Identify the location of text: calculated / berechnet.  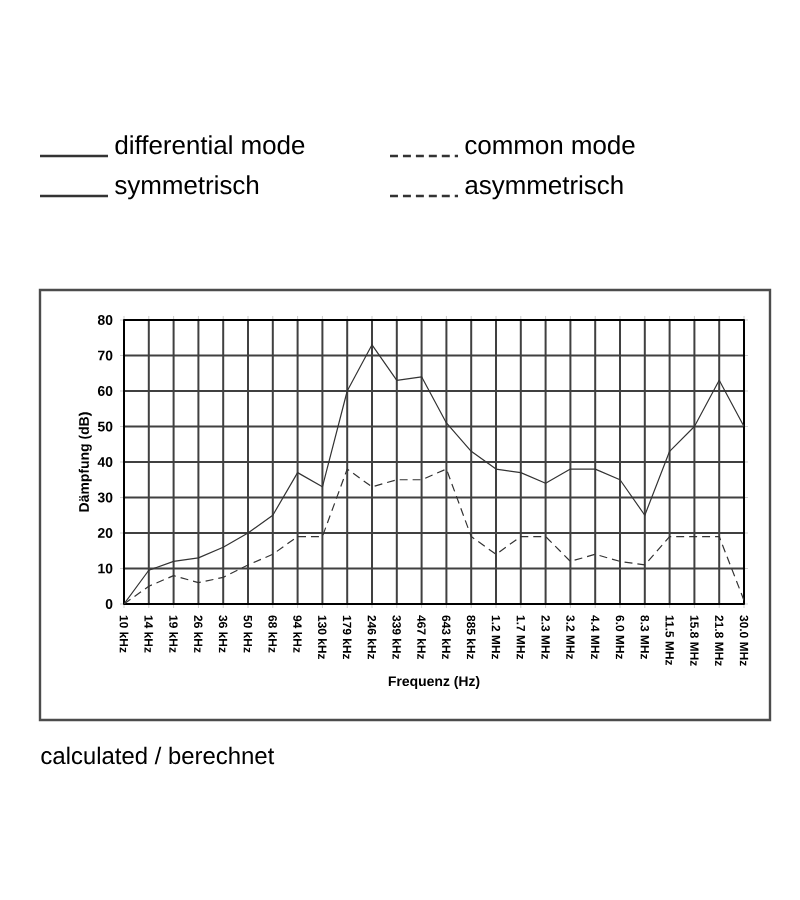
(158, 755).